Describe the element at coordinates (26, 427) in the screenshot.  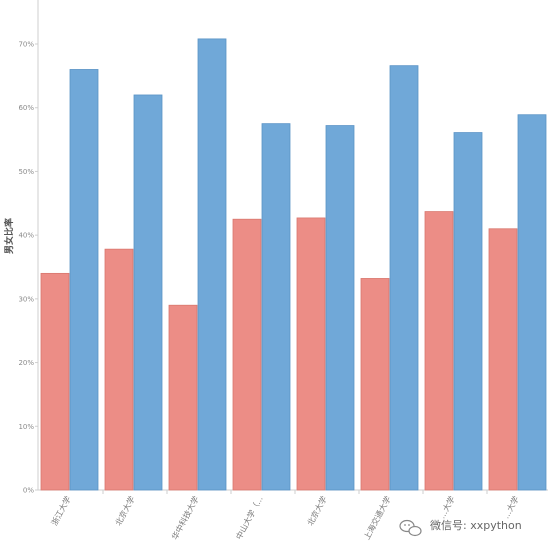
I see `y-tick-label: 10%` at that location.